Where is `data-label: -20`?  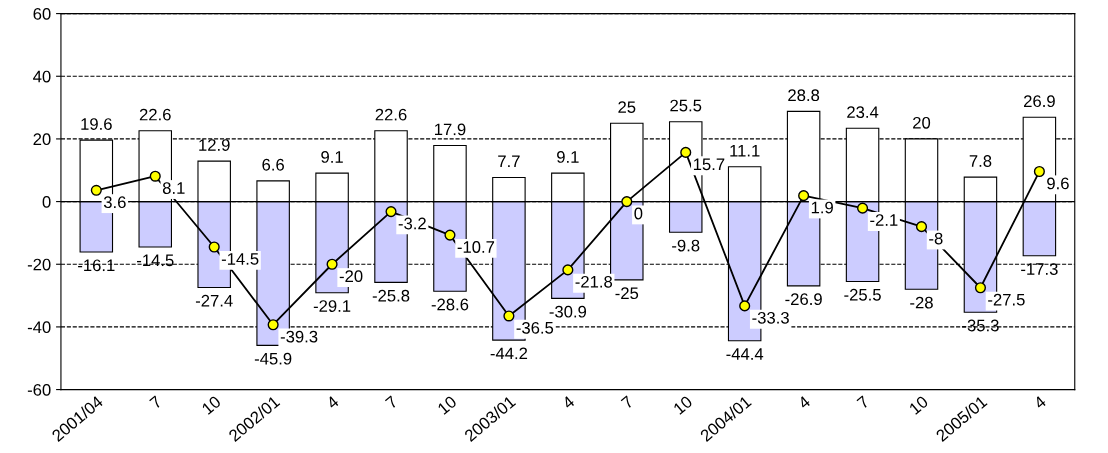 data-label: -20 is located at coordinates (351, 276).